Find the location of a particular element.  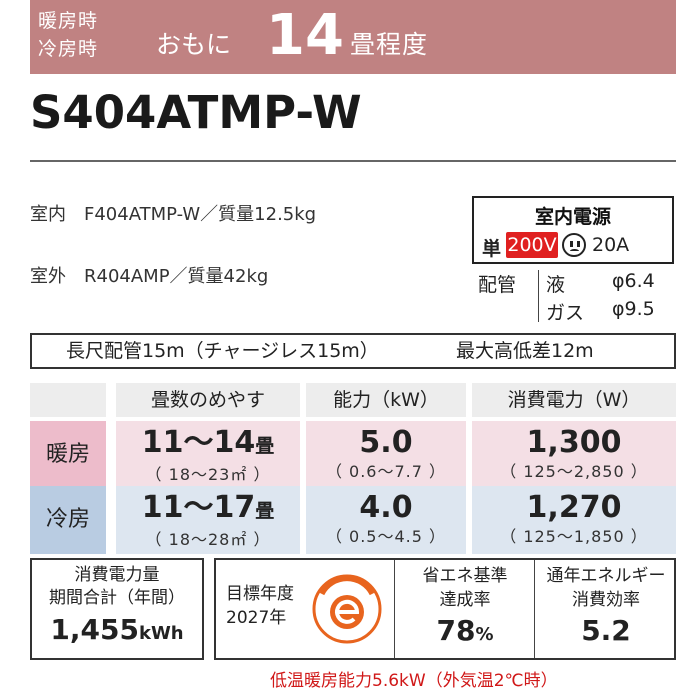

header-tatami-count: 14 is located at coordinates (305, 35).